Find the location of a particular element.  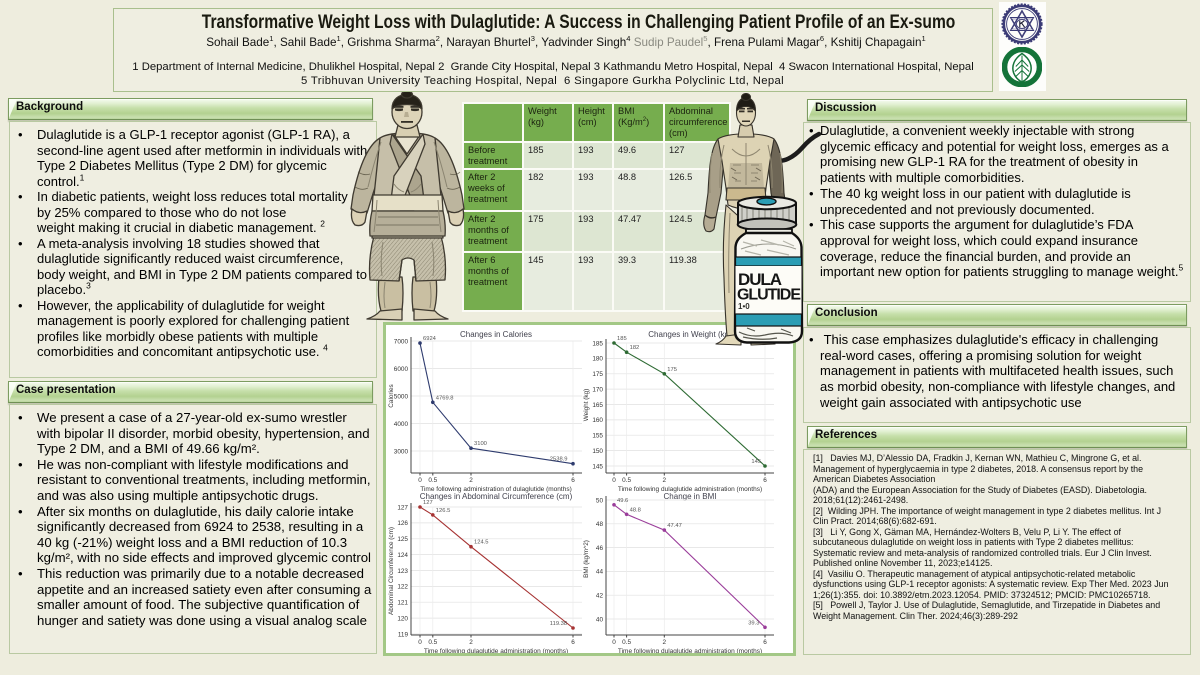

svg-text: 4769.8 is located at coordinates (445, 398).